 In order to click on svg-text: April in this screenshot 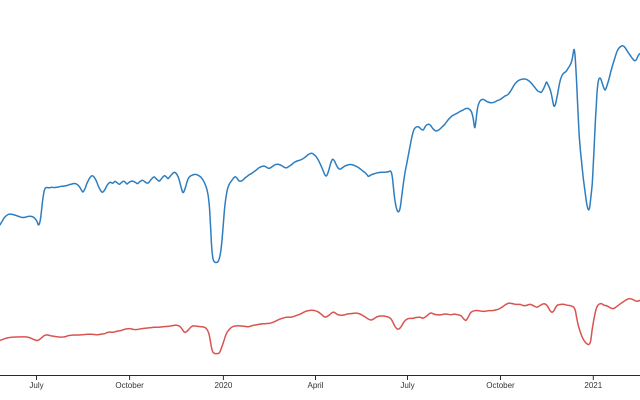, I will do `click(315, 385)`.